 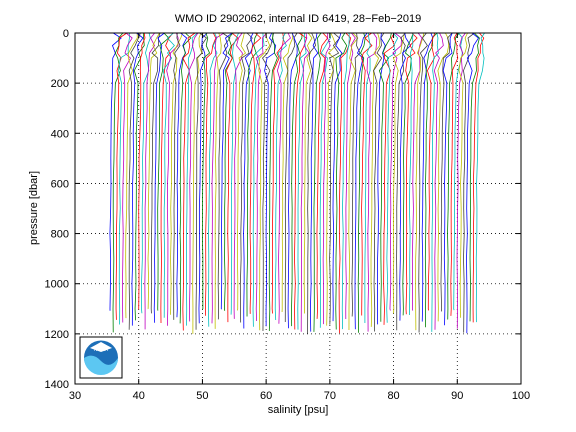 What do you see at coordinates (101, 350) in the screenshot?
I see `logo-text: NOAA` at bounding box center [101, 350].